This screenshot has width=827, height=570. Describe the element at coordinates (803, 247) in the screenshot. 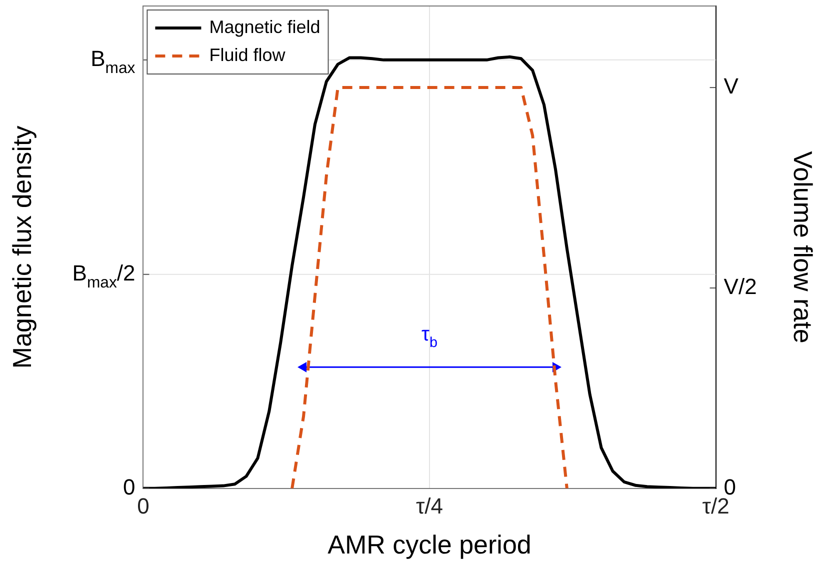

I see `y2-axis-title: Volume flow rate` at that location.